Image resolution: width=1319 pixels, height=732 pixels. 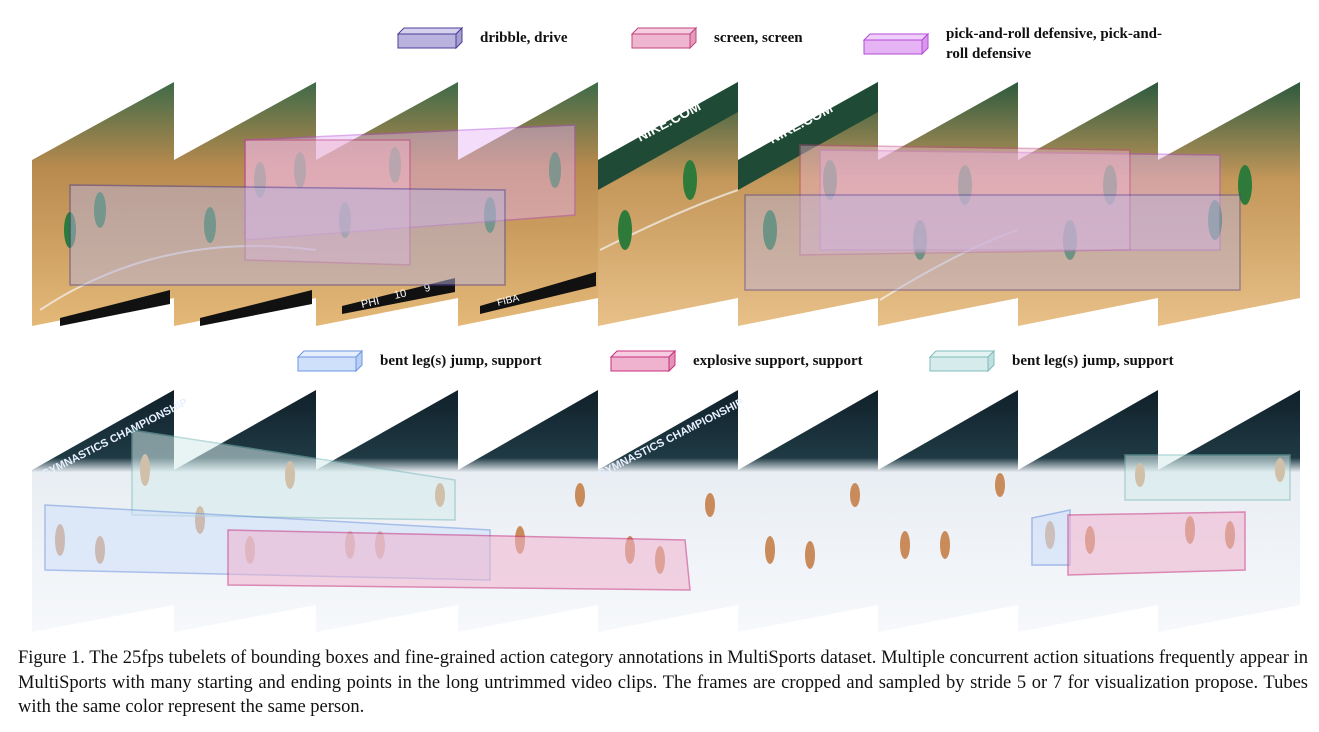 I want to click on svg-text: FIBA, so click(x=508, y=301).